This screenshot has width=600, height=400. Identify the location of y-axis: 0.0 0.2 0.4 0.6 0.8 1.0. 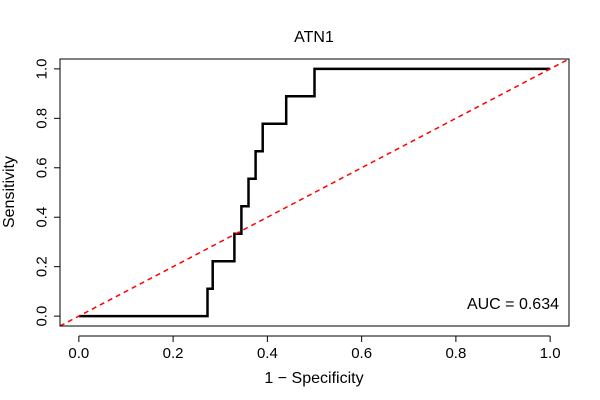
(47, 192).